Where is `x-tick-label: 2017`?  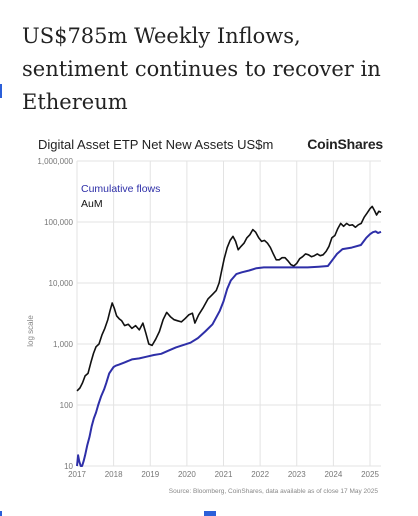 x-tick-label: 2017 is located at coordinates (77, 474).